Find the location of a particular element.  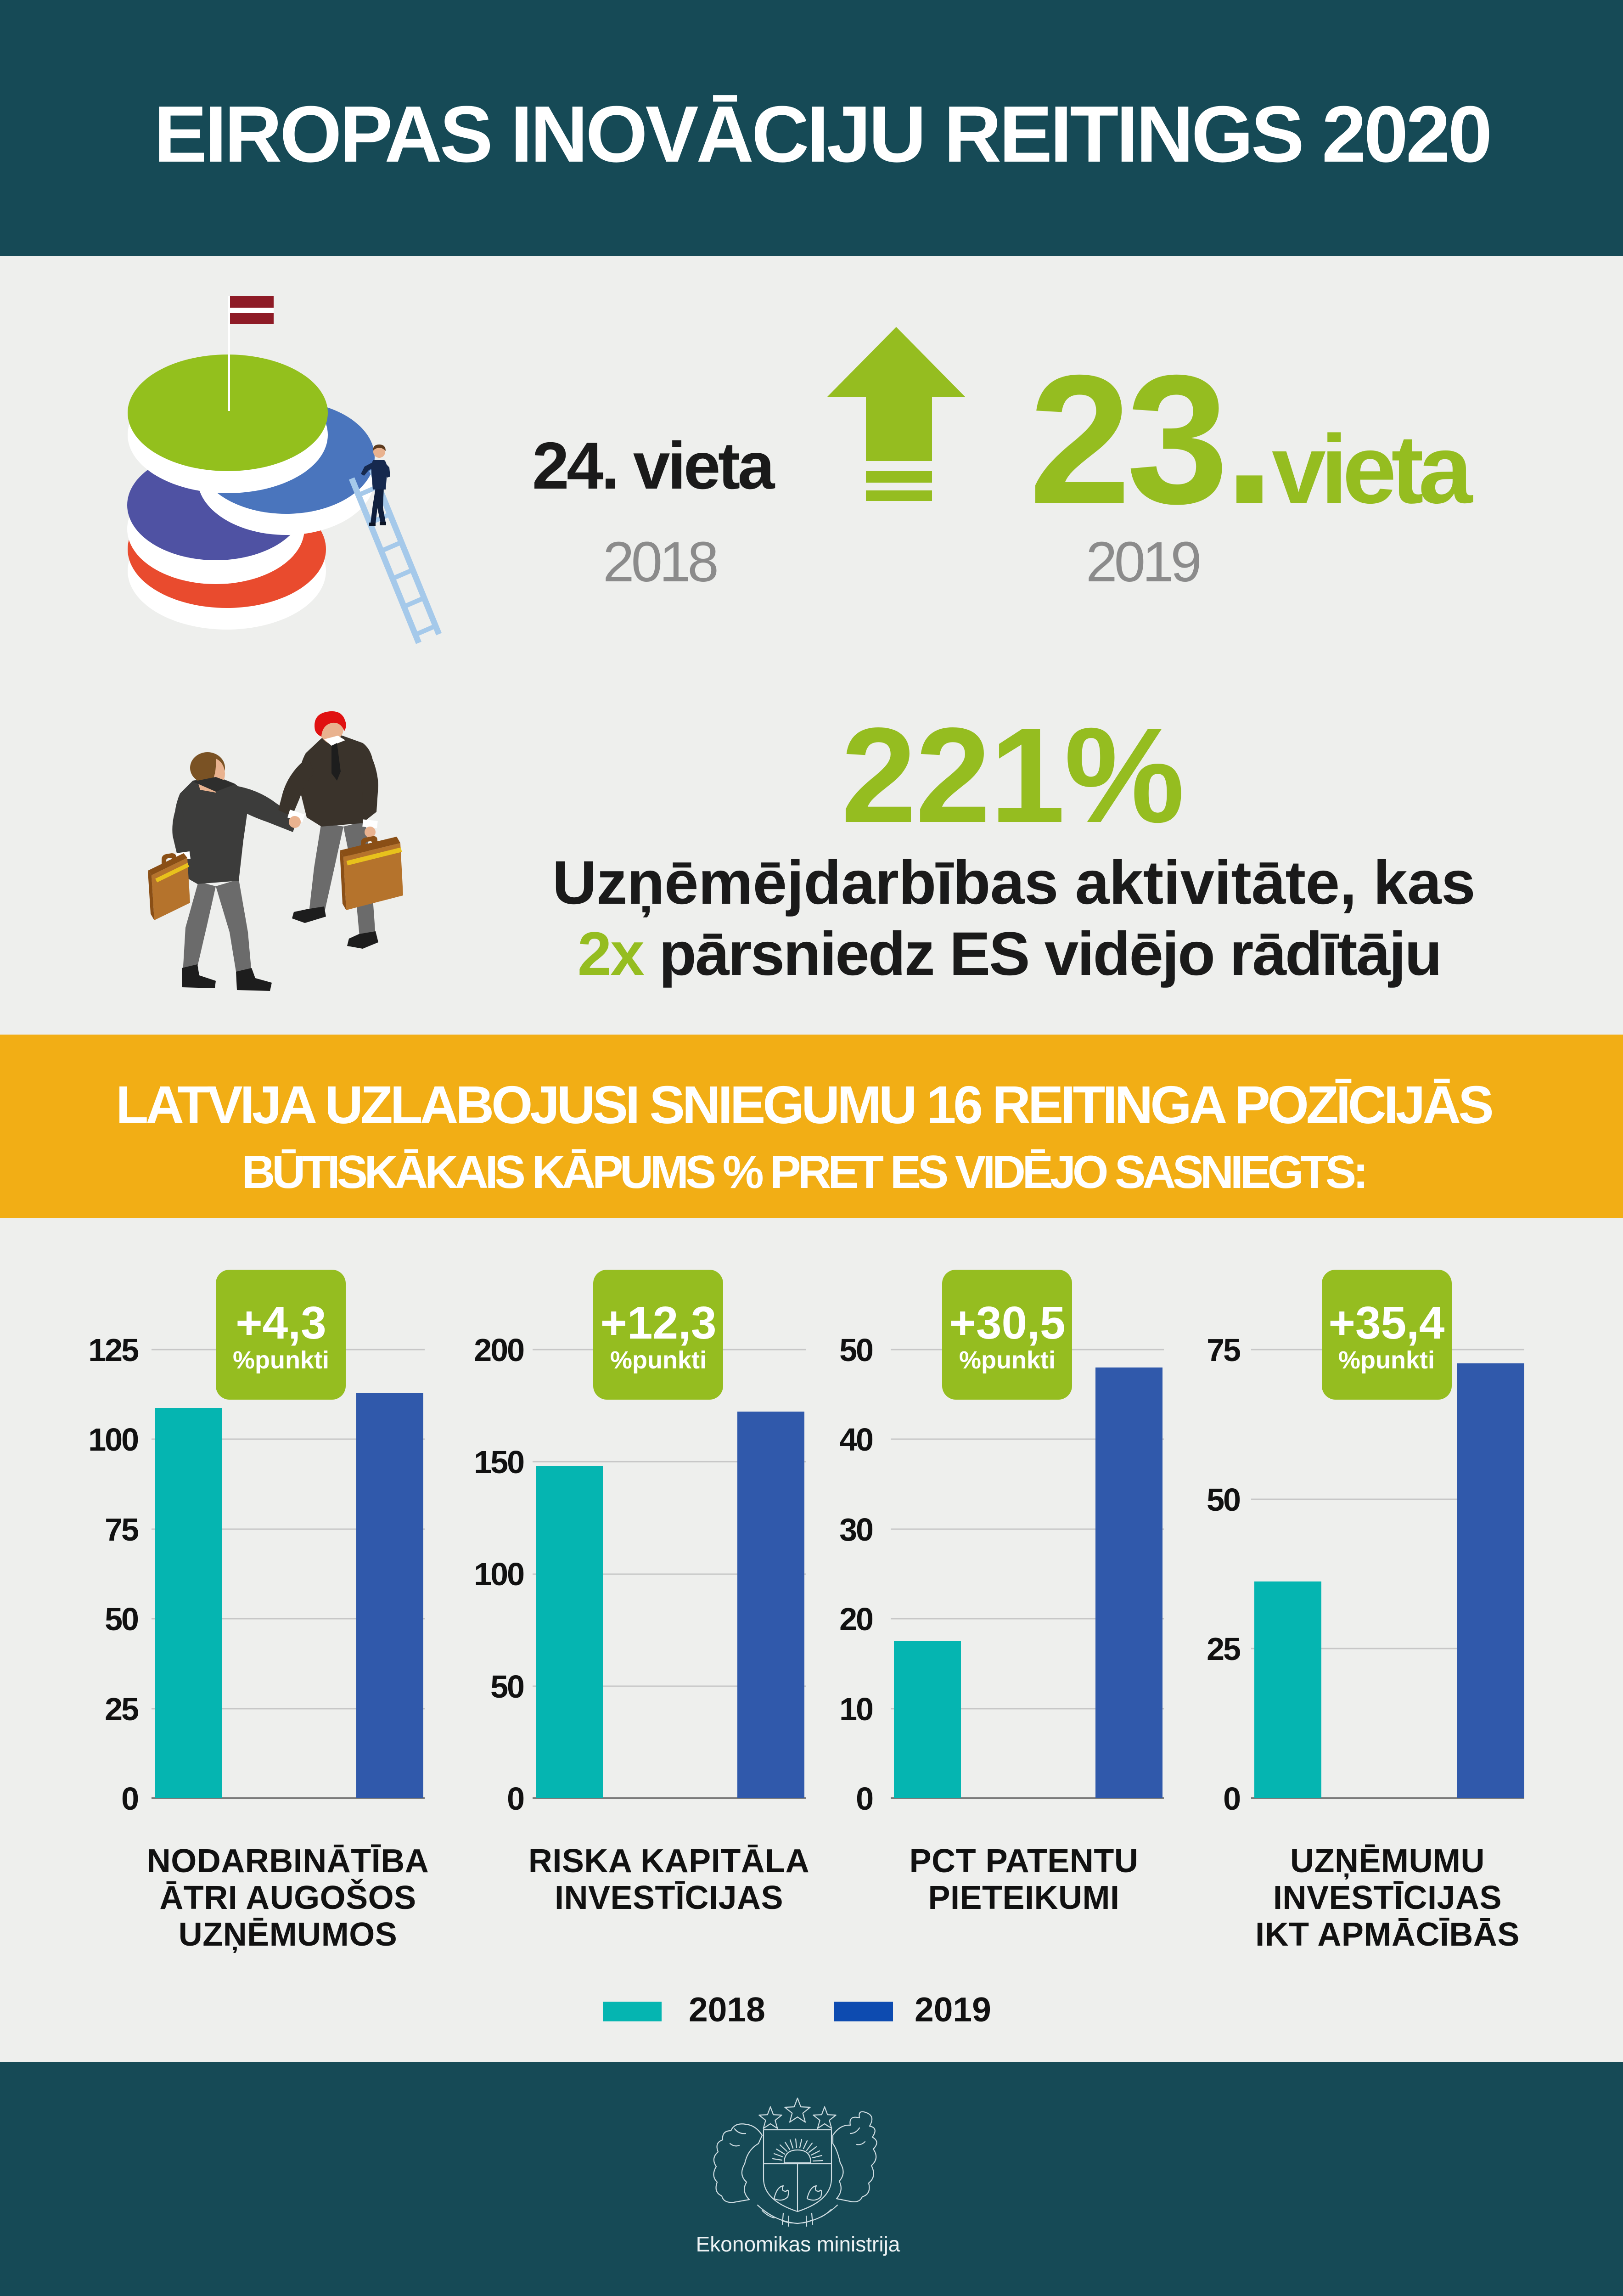

svg-text: 24. vieta is located at coordinates (653, 465).